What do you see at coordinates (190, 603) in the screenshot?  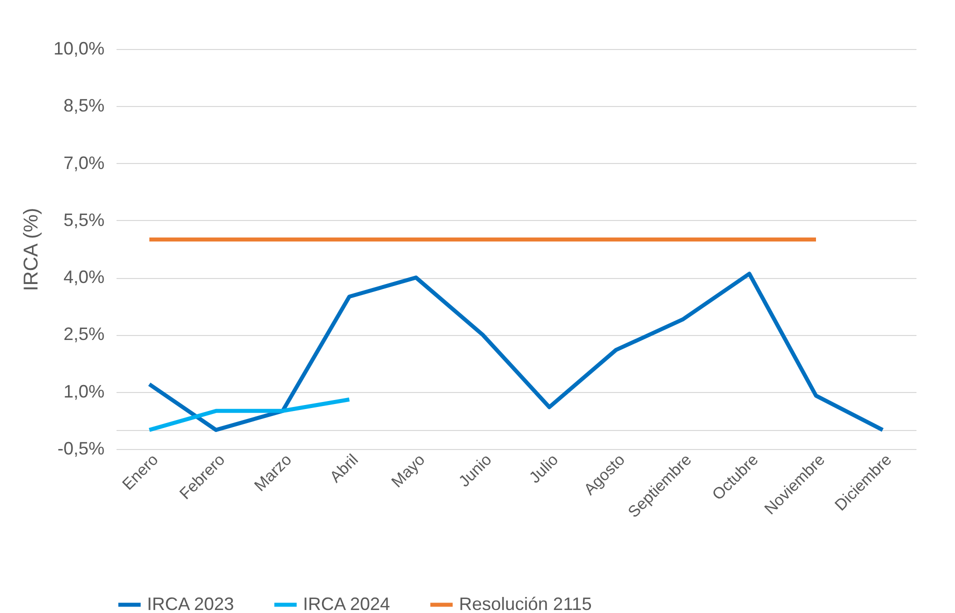 I see `legend-label: IRCA 2023` at bounding box center [190, 603].